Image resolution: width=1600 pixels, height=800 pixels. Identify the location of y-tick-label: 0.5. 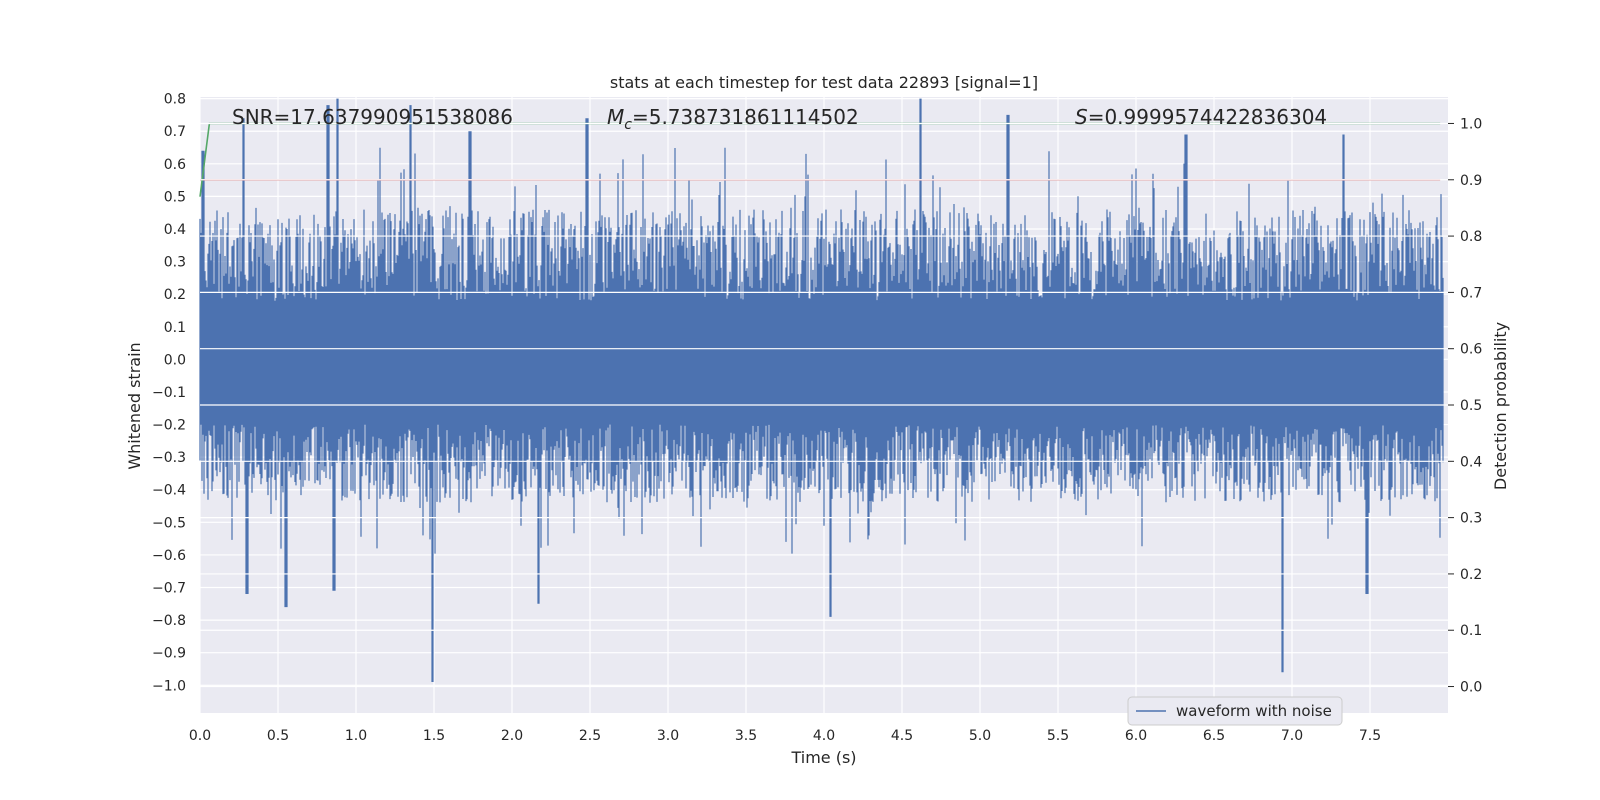
(175, 197).